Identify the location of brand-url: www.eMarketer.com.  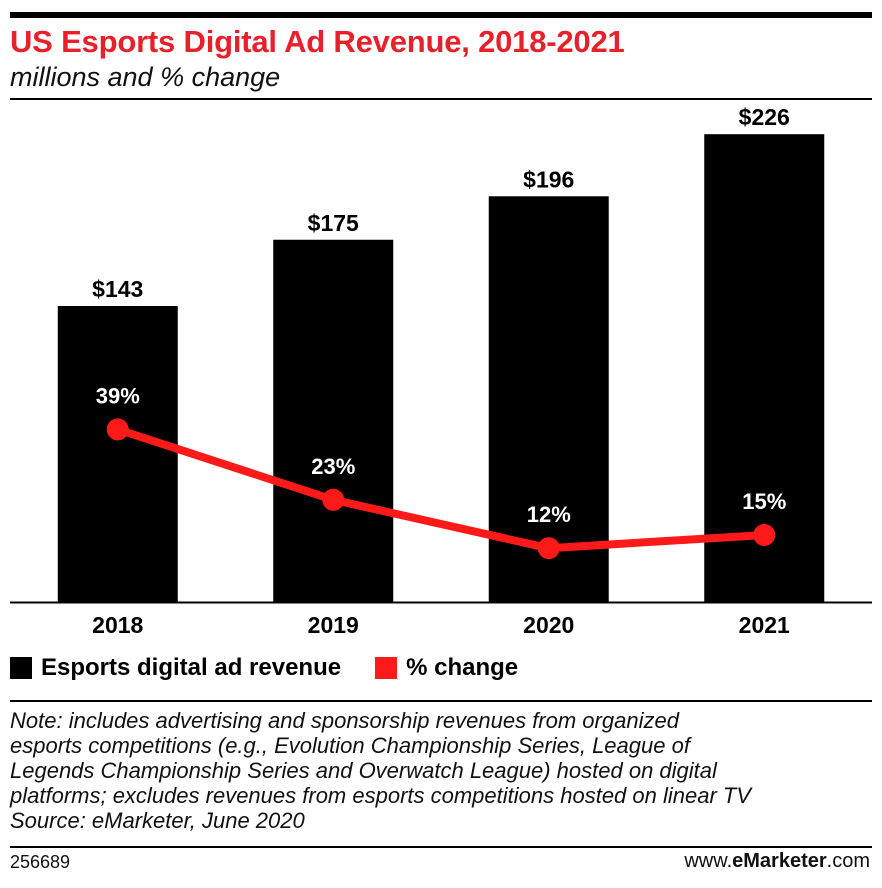
(777, 861).